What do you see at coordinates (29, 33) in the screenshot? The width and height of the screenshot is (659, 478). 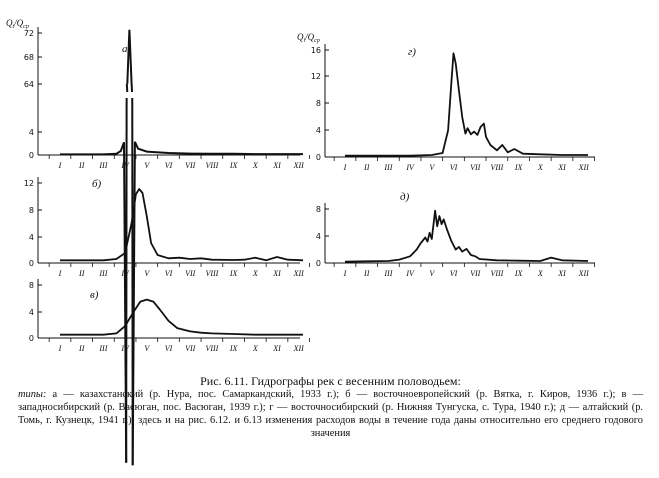 I see `y-tick-label: 72` at bounding box center [29, 33].